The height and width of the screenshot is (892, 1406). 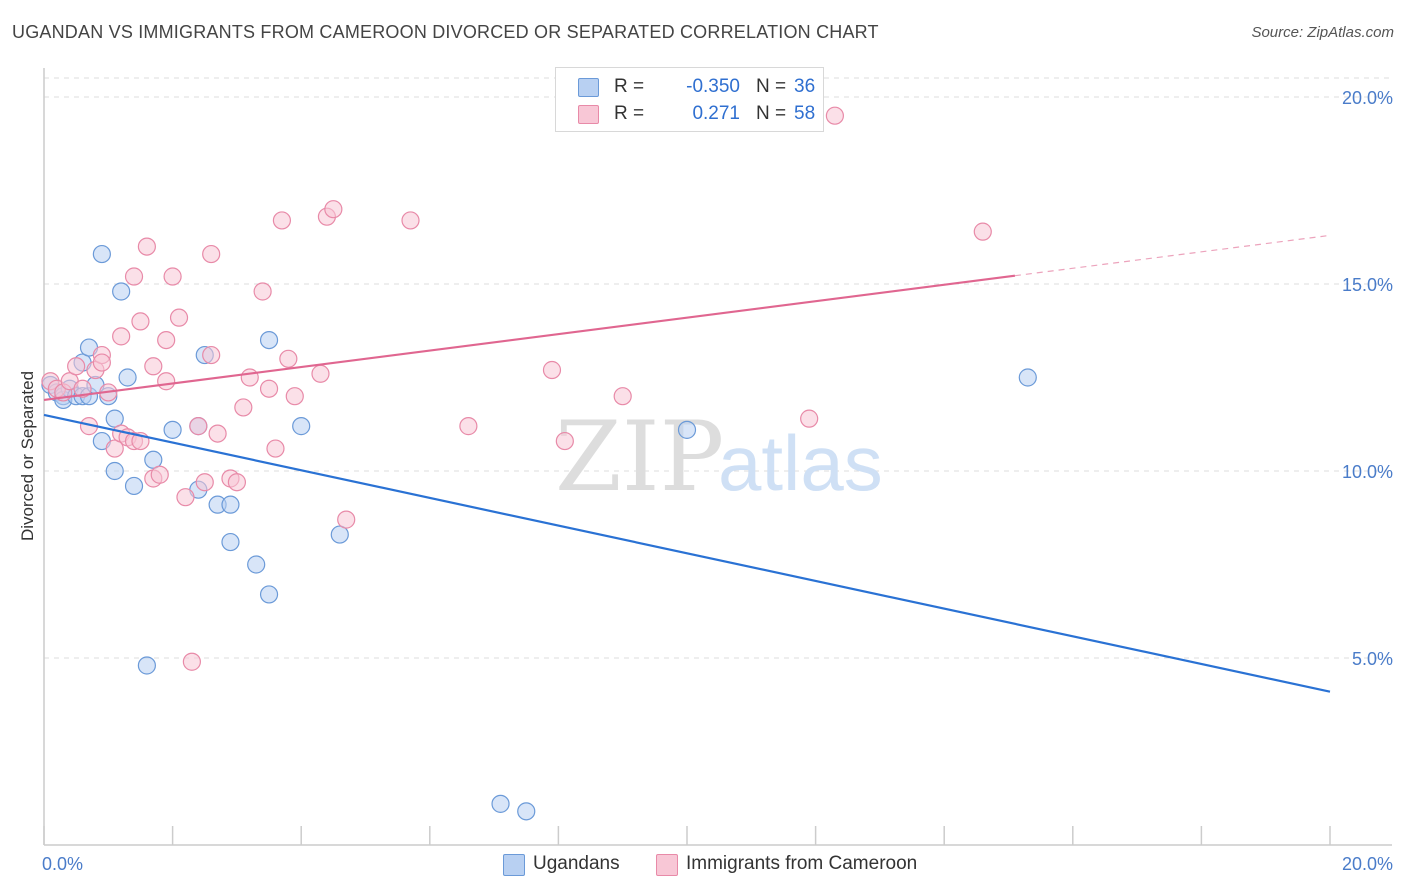 I want to click on correlation-legend: R = -0.350 N = 36 R = 0.271 N = 58, so click(x=689, y=99).